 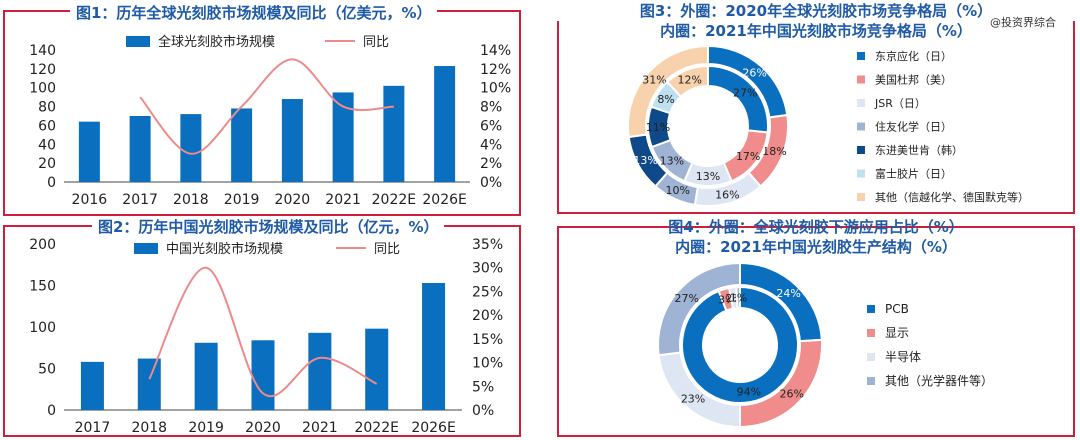 I want to click on fig1-y-tick: 120, so click(x=42, y=70).